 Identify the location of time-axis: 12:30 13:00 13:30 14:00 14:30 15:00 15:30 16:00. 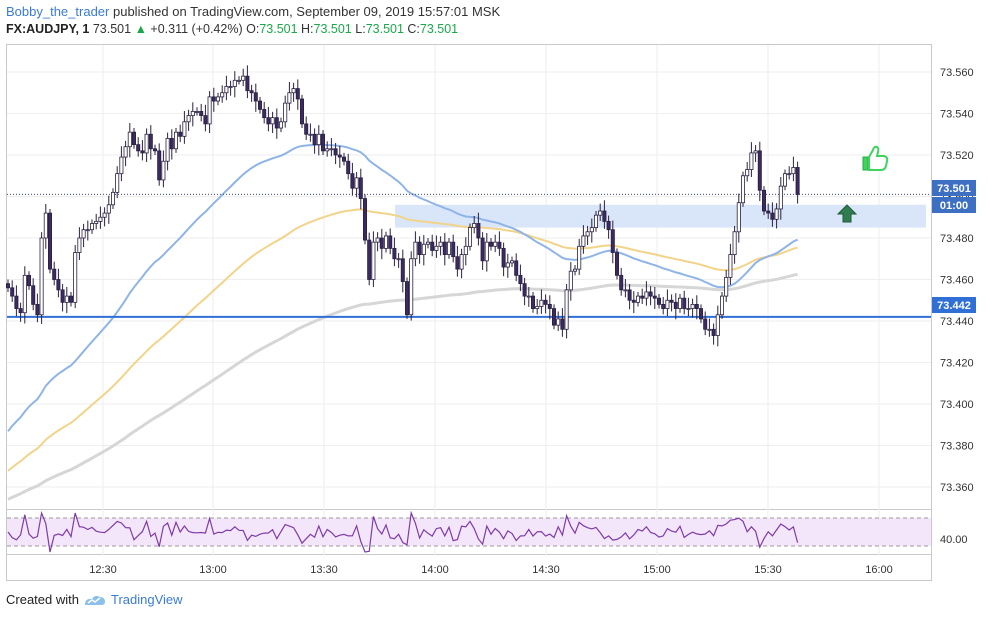
(491, 570).